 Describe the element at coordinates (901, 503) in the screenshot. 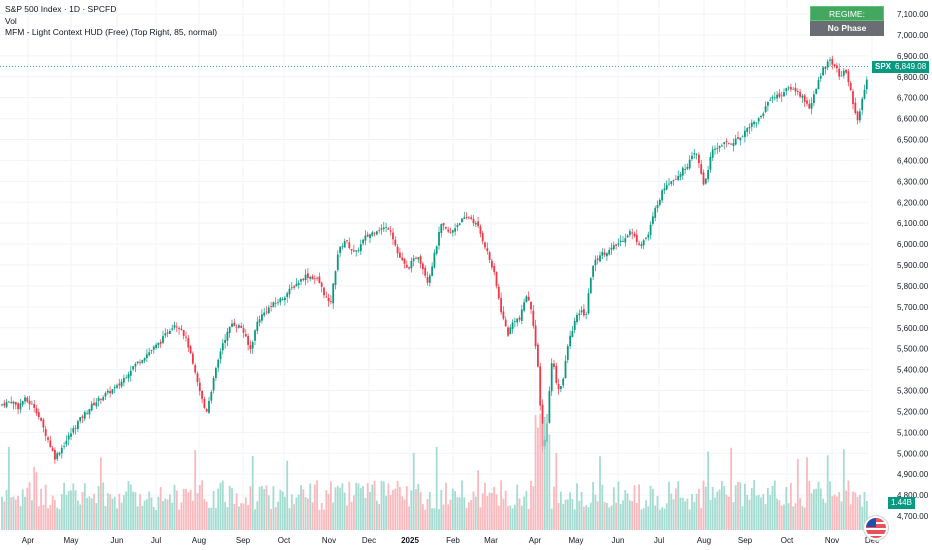

I see `volume-value-tag: 1.44B` at that location.